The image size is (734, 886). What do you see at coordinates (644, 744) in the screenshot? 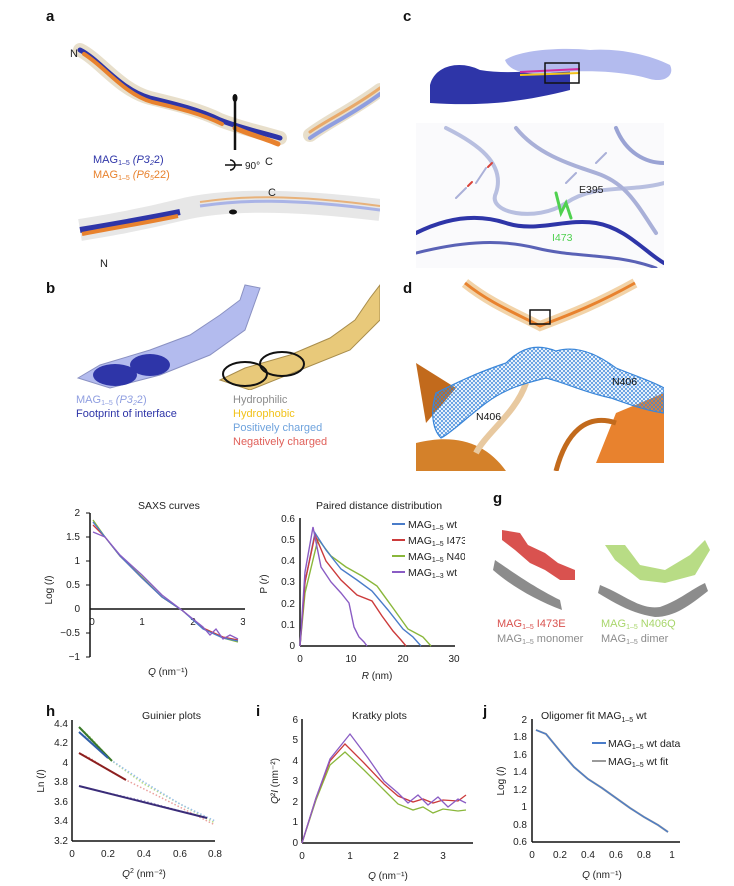
I see `svg-text: MAG1–5 wt data` at bounding box center [644, 744].